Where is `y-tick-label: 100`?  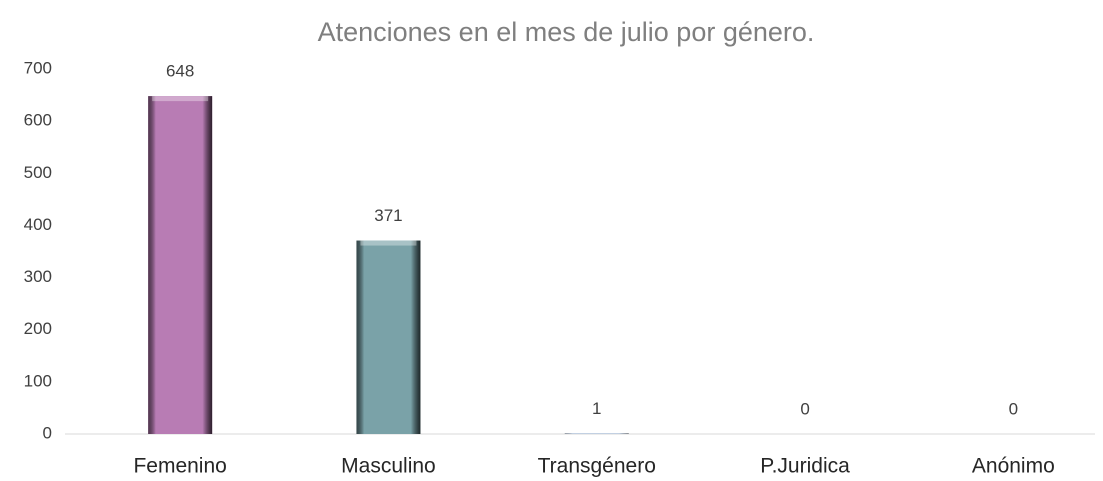
y-tick-label: 100 is located at coordinates (38, 380).